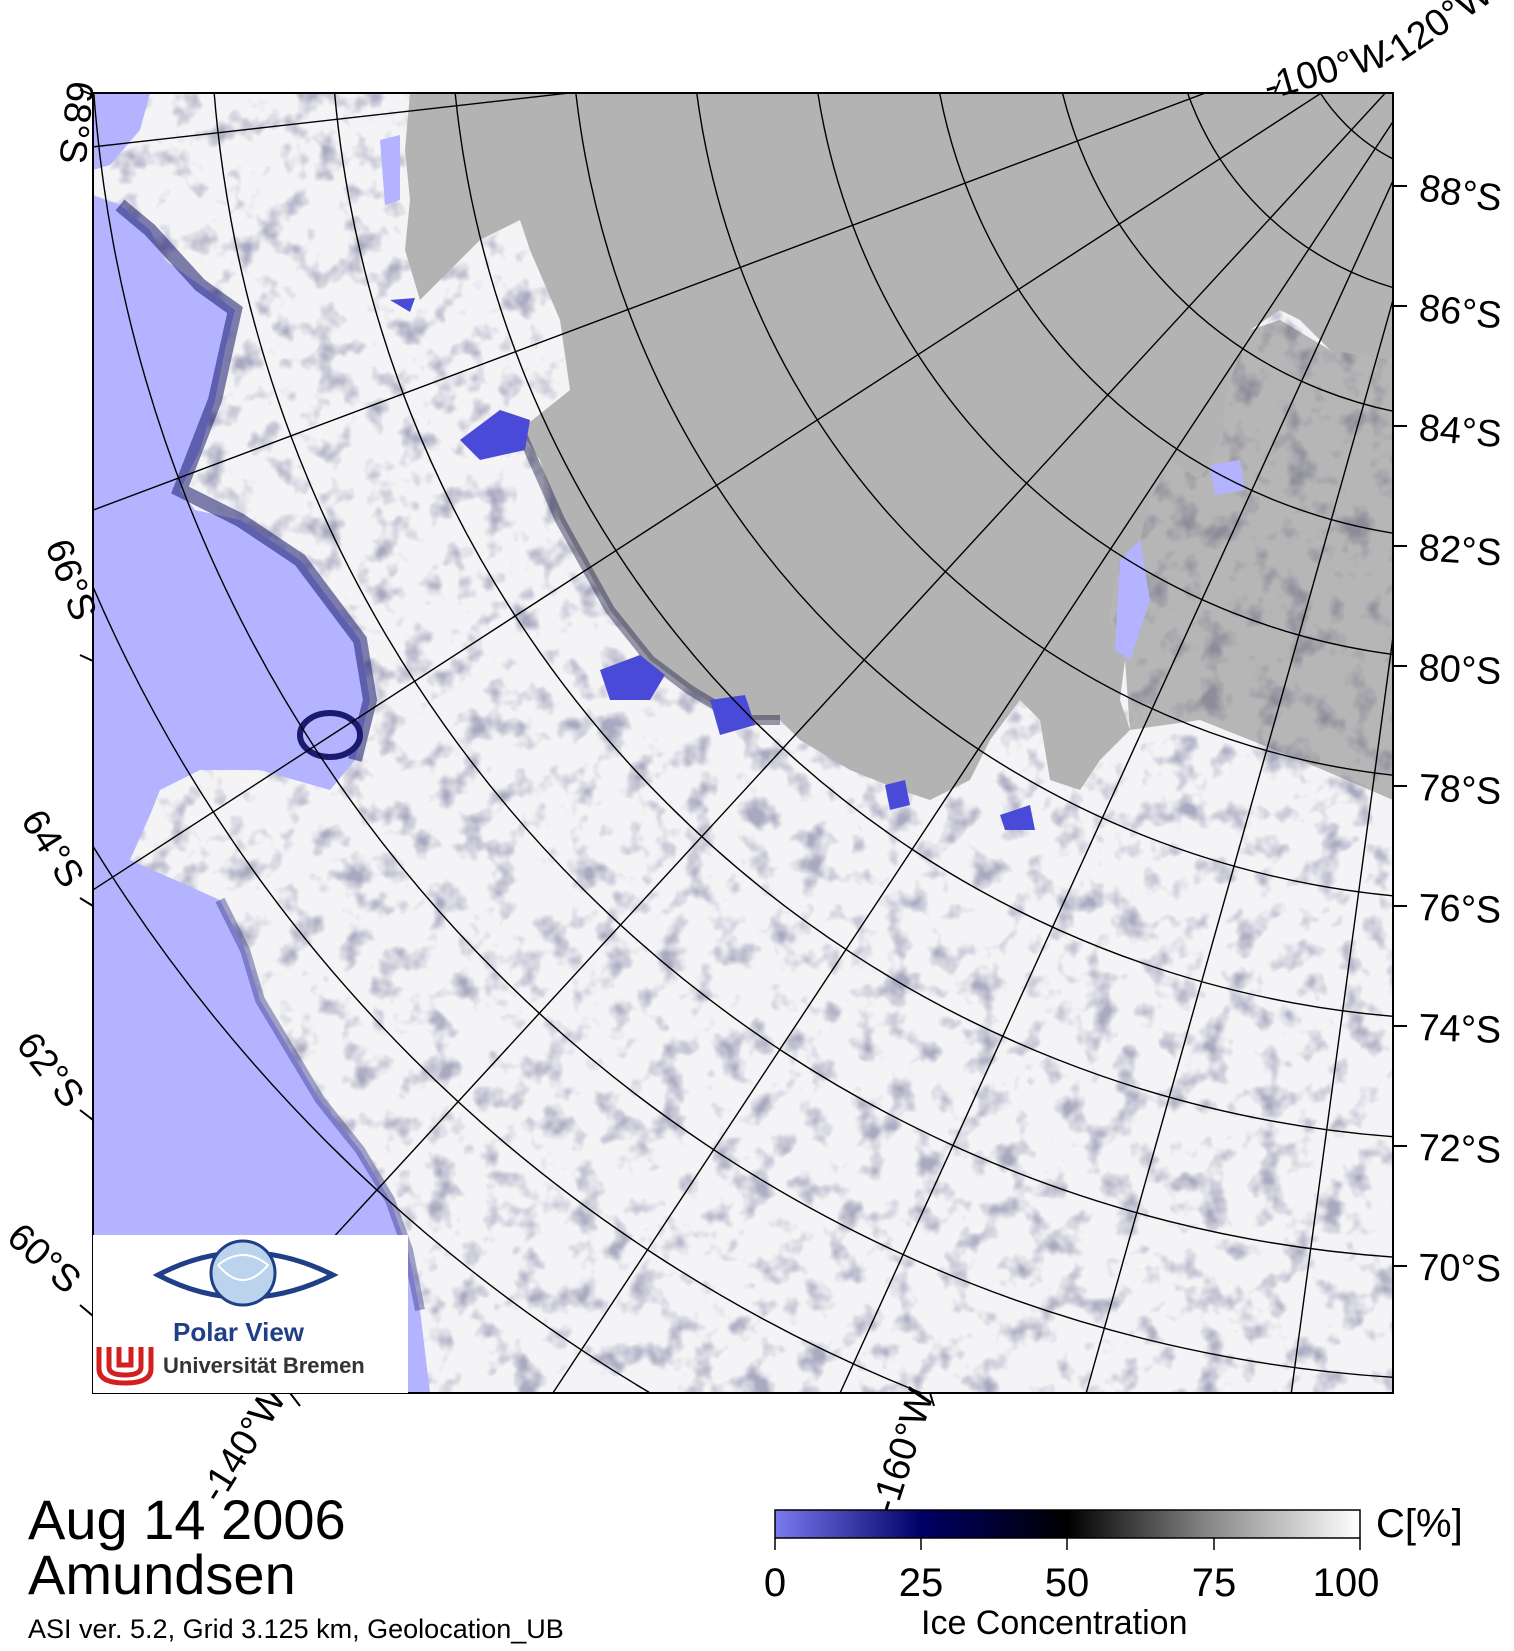 The height and width of the screenshot is (1651, 1514). I want to click on lat-label: 70°S, so click(1460, 1268).